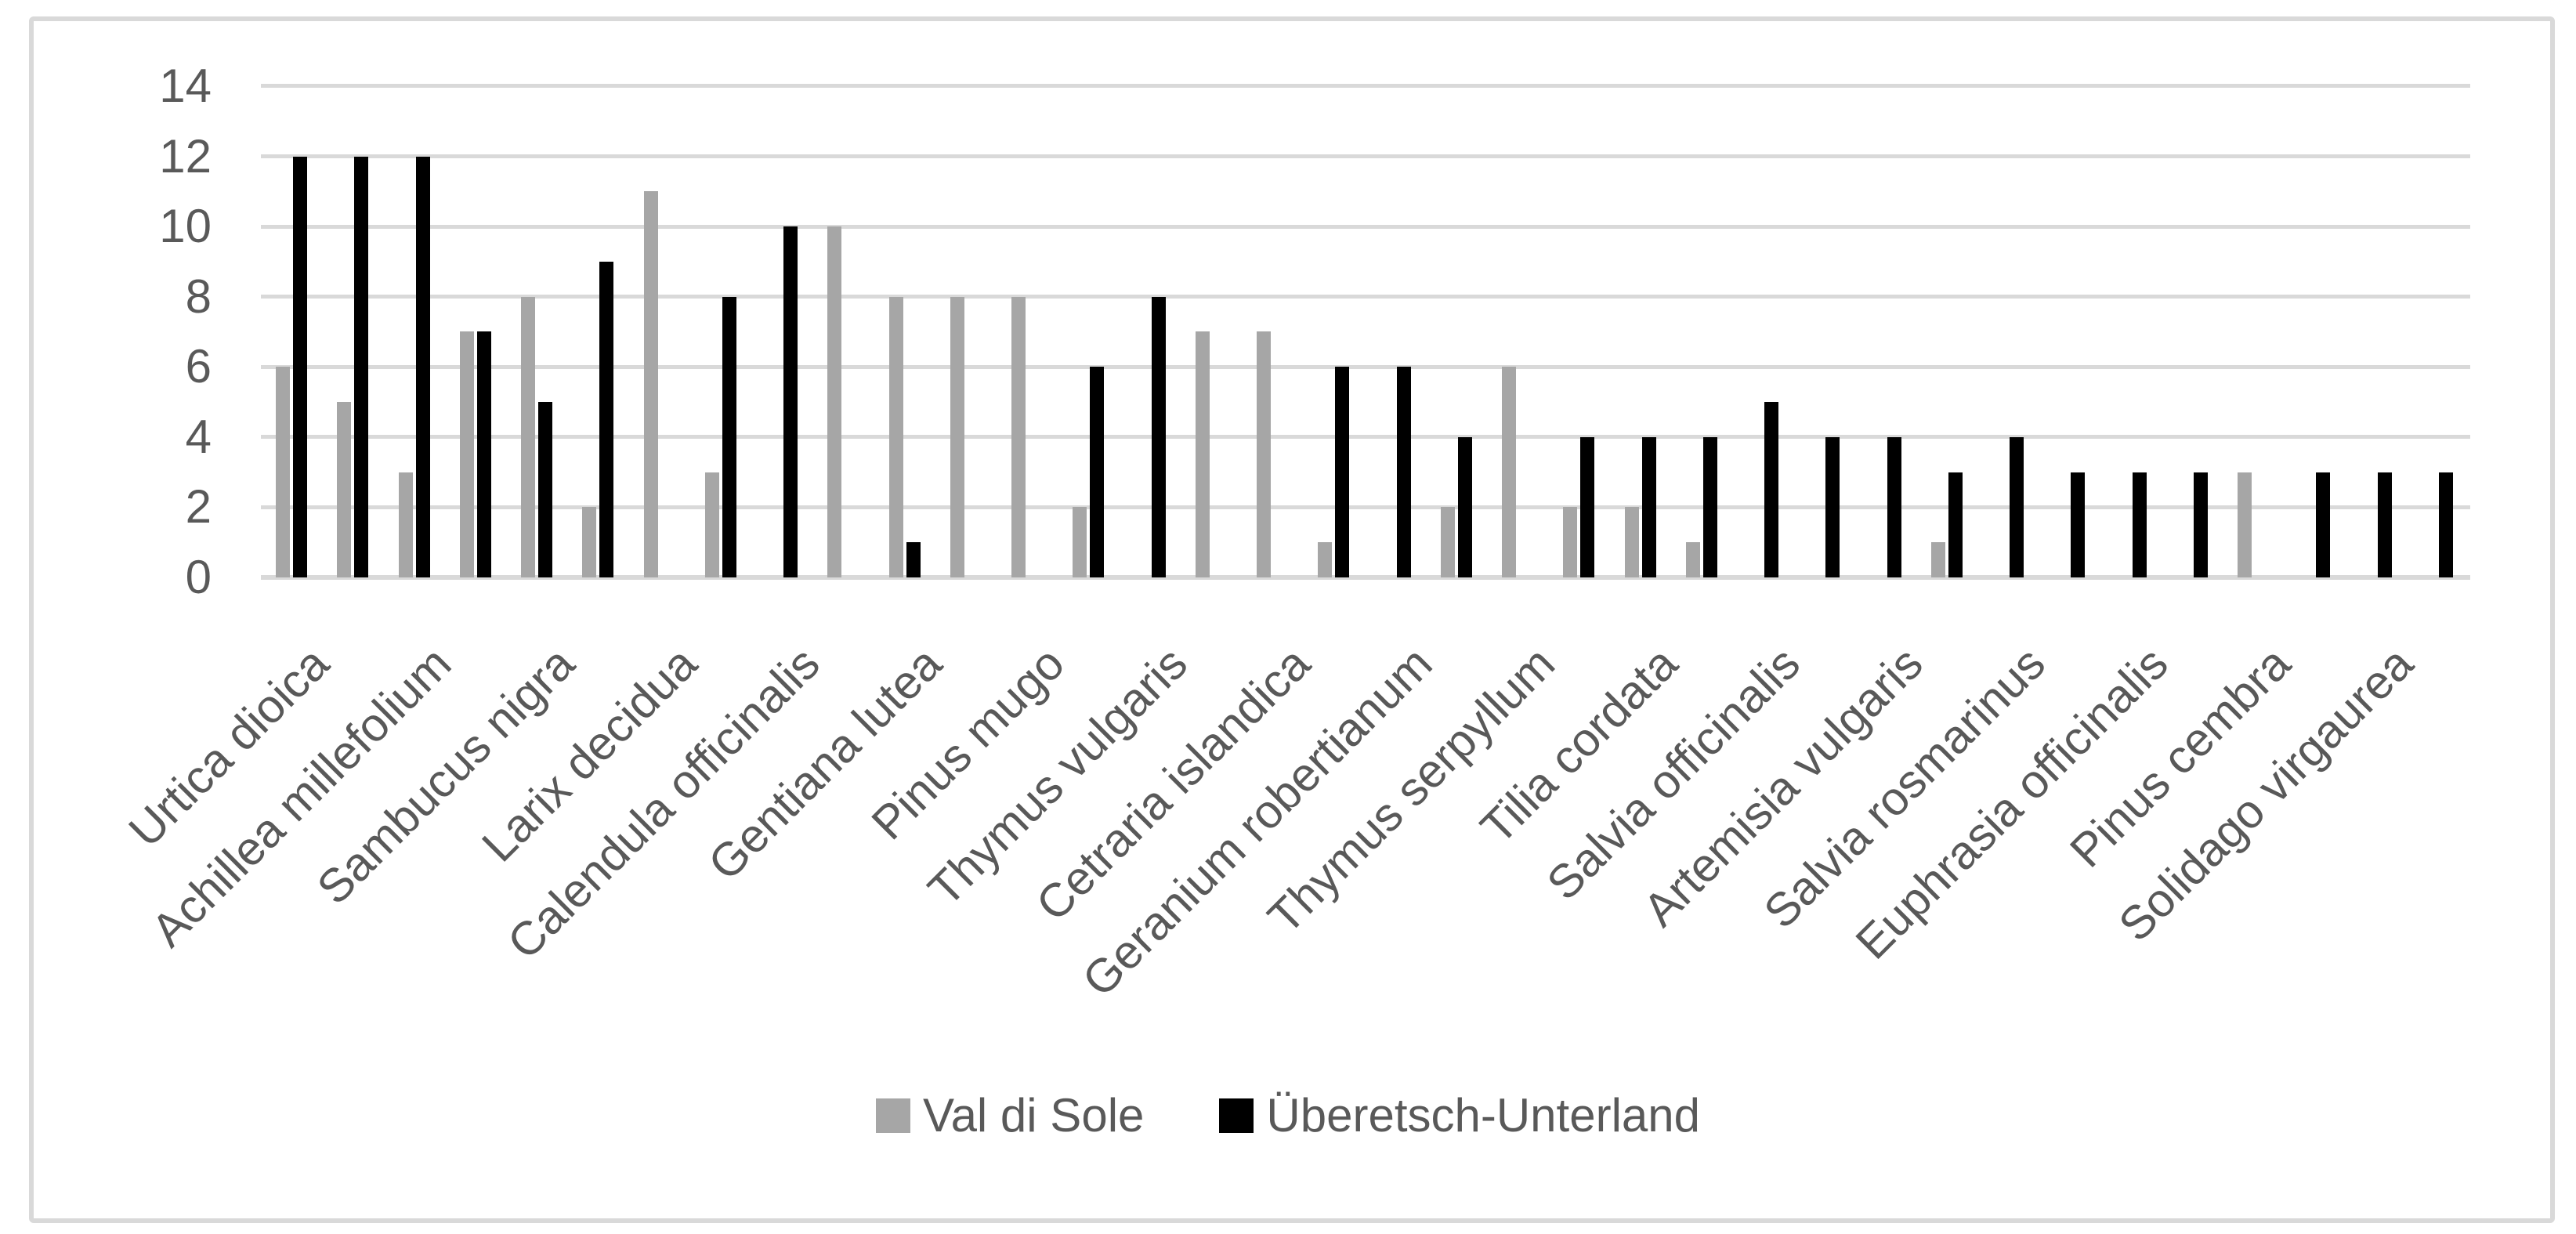 This screenshot has width=2576, height=1234. Describe the element at coordinates (185, 85) in the screenshot. I see `y-axis-tick-label: 14` at that location.